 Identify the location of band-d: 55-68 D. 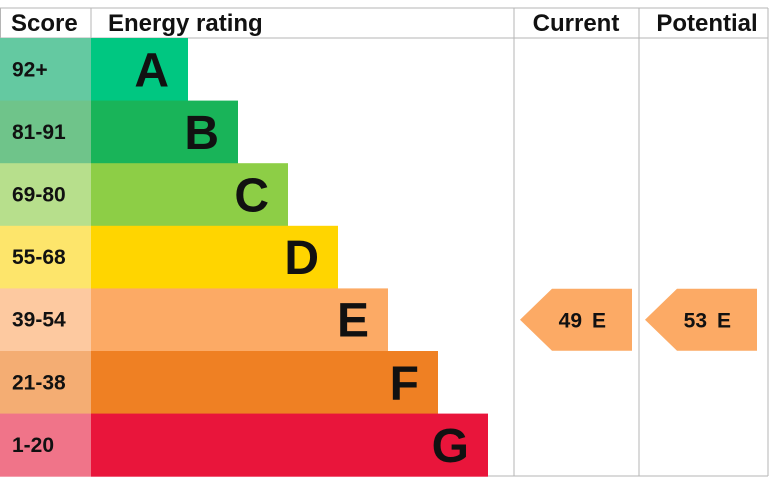
(169, 257).